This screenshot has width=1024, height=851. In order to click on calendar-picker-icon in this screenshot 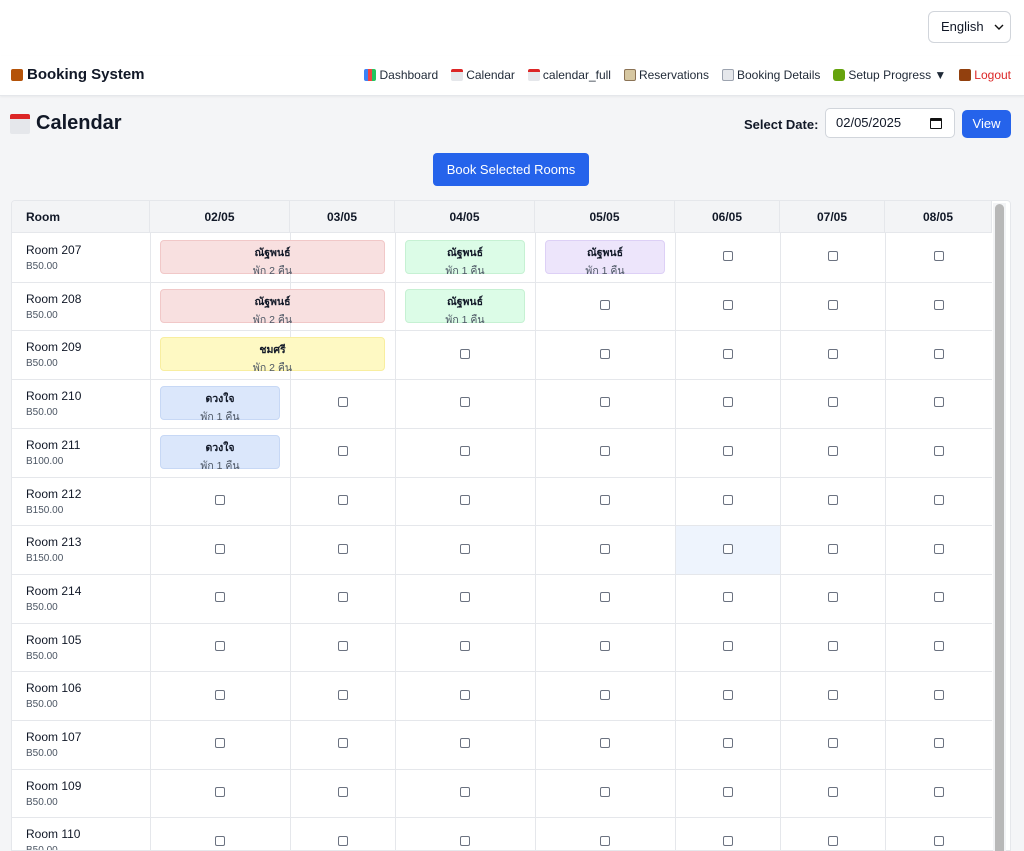, I will do `click(936, 123)`.